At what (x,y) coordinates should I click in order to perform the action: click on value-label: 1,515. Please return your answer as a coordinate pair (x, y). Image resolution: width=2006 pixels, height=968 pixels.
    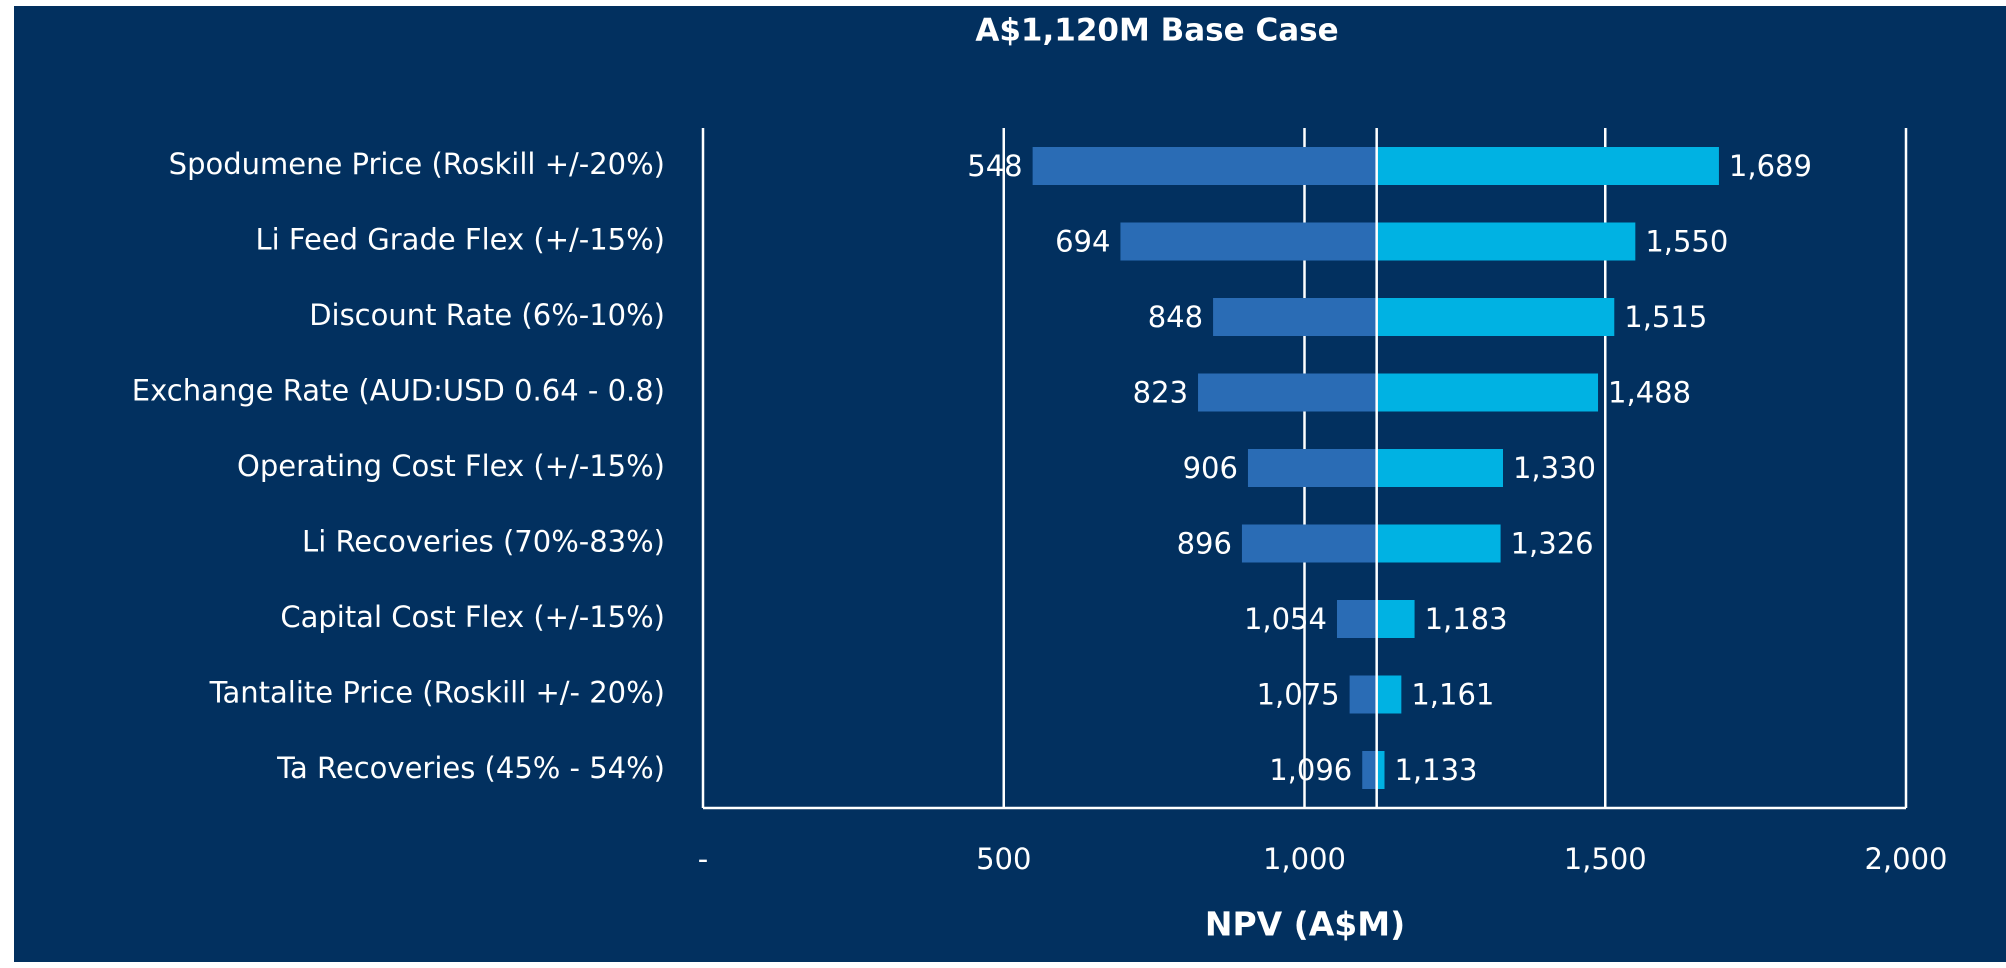
    Looking at the image, I should click on (1665, 317).